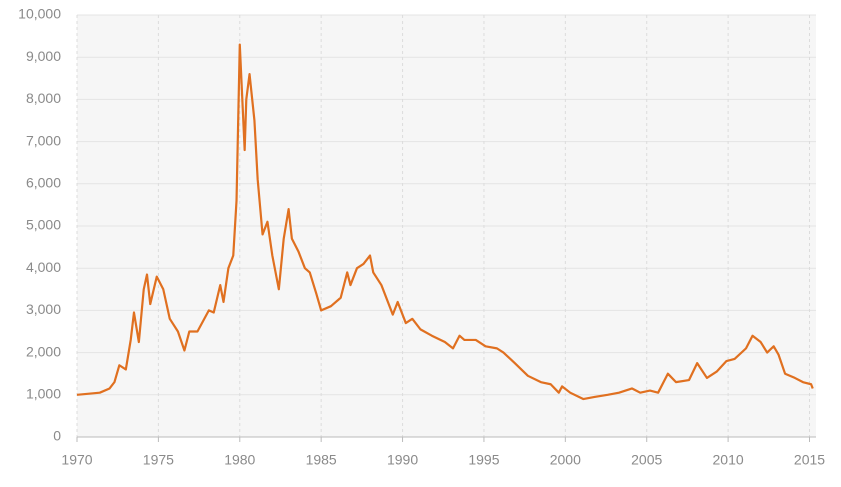 The height and width of the screenshot is (487, 841). I want to click on x-tick-label: 1990, so click(402, 460).